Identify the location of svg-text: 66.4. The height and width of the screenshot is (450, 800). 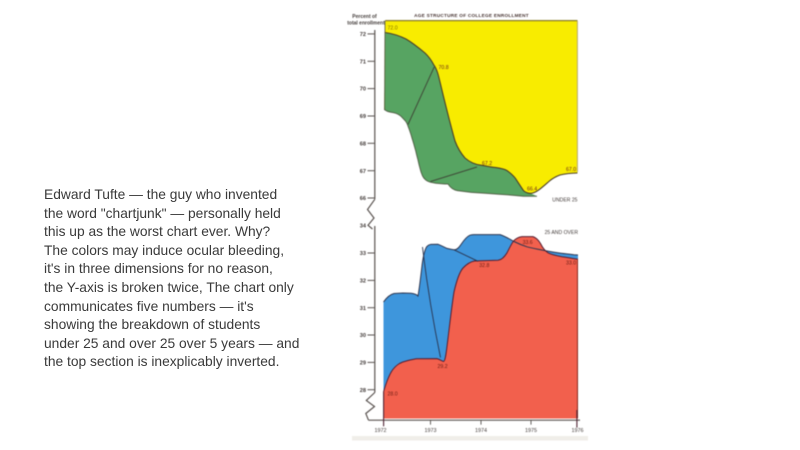
(532, 190).